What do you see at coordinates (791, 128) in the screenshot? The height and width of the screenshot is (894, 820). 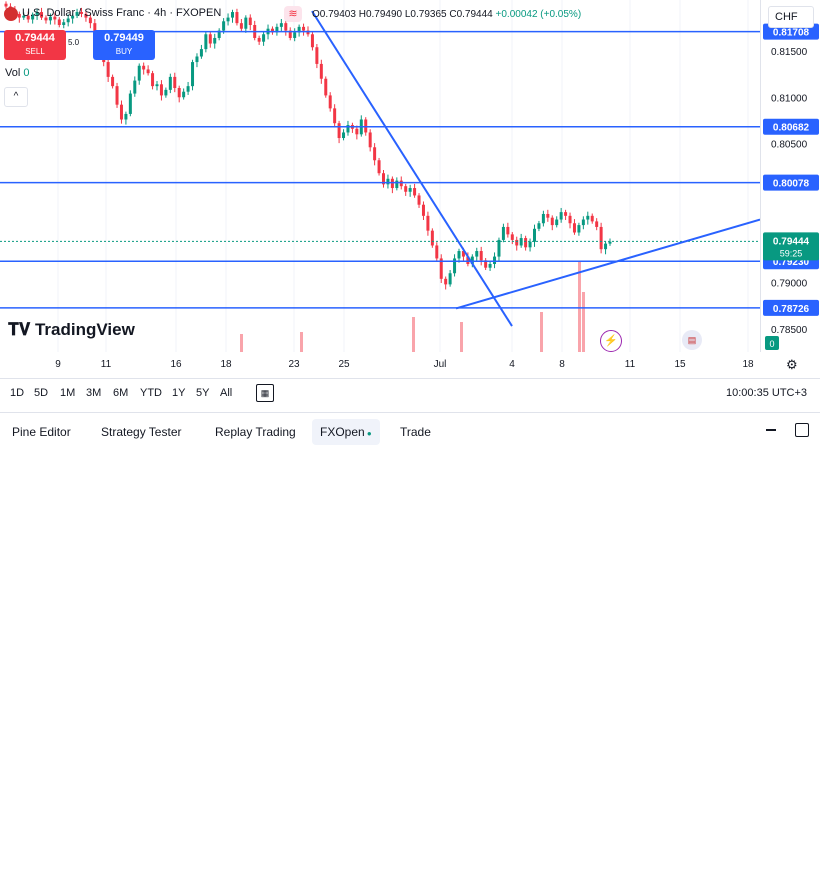 I see `level-price-label: 0.80682` at bounding box center [791, 128].